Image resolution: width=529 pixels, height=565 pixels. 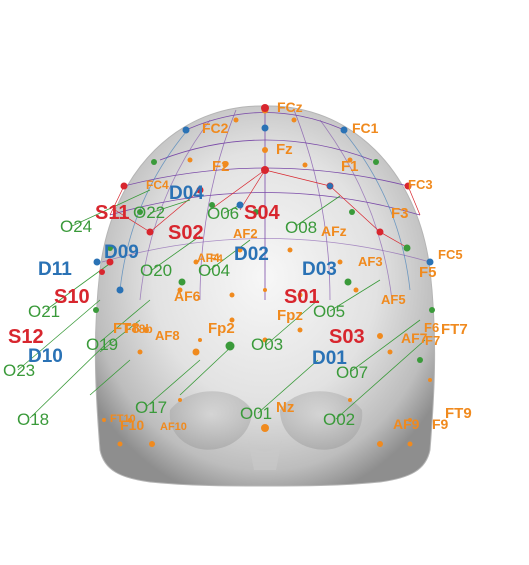 What do you see at coordinates (334, 231) in the screenshot?
I see `eeg-label-afz: AFz` at bounding box center [334, 231].